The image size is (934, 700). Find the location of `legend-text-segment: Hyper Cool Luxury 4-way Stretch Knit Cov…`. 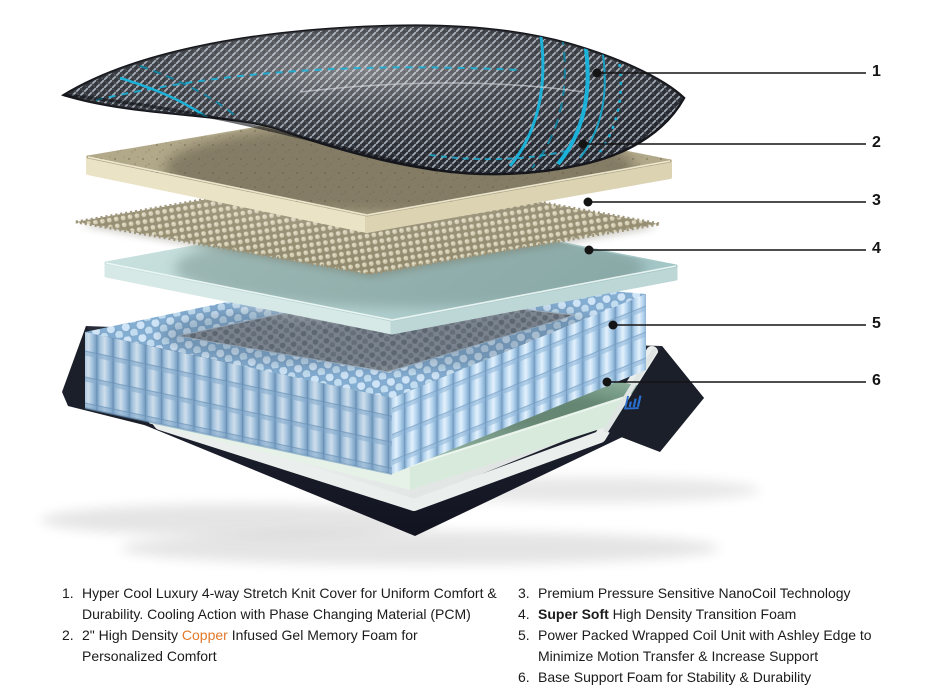

legend-text-segment: Hyper Cool Luxury 4-way Stretch Knit Cov… is located at coordinates (289, 593).